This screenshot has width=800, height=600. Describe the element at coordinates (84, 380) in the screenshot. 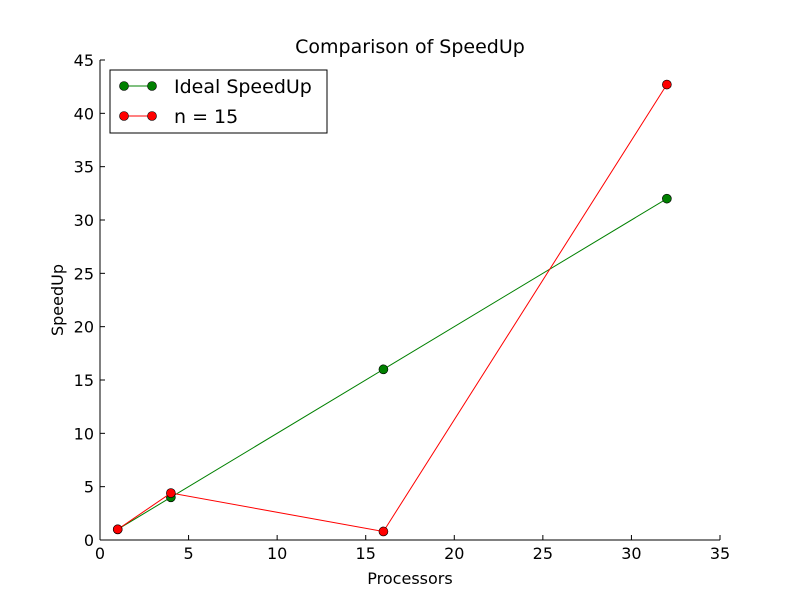

I see `y-tick-label: 15` at that location.